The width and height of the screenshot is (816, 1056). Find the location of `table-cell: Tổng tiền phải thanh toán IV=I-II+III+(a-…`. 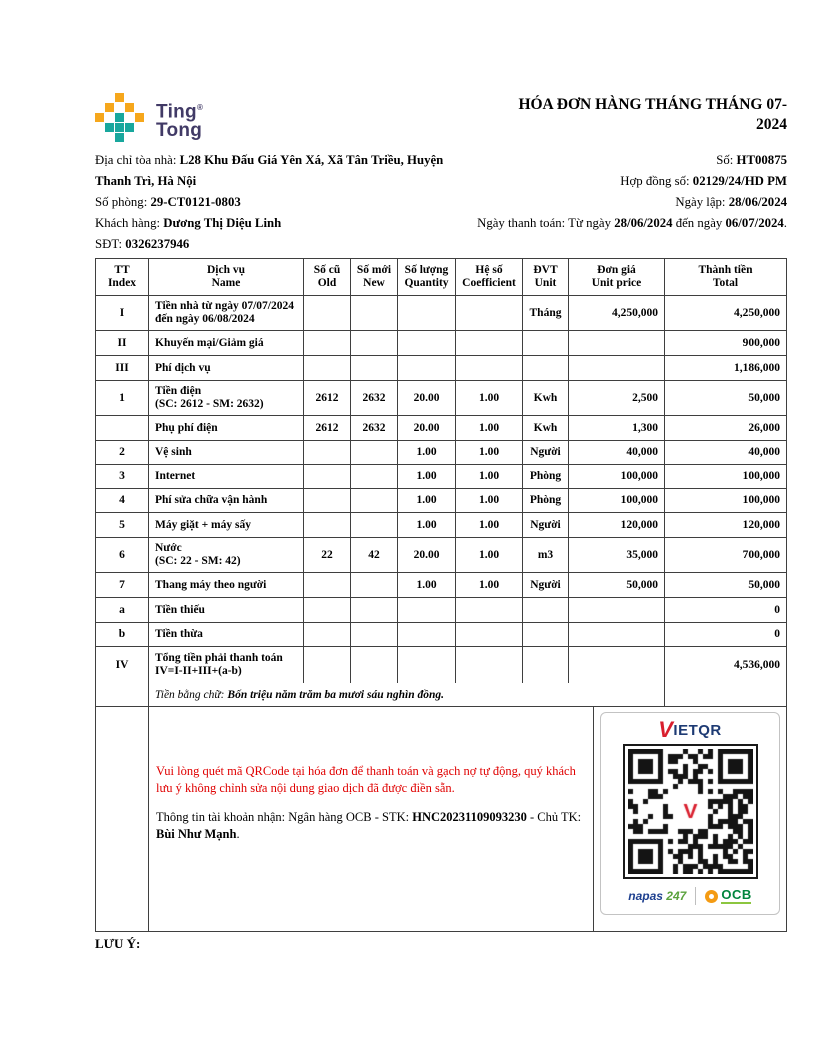

table-cell: Tổng tiền phải thanh toán IV=I-II+III+(a-… is located at coordinates (226, 665).